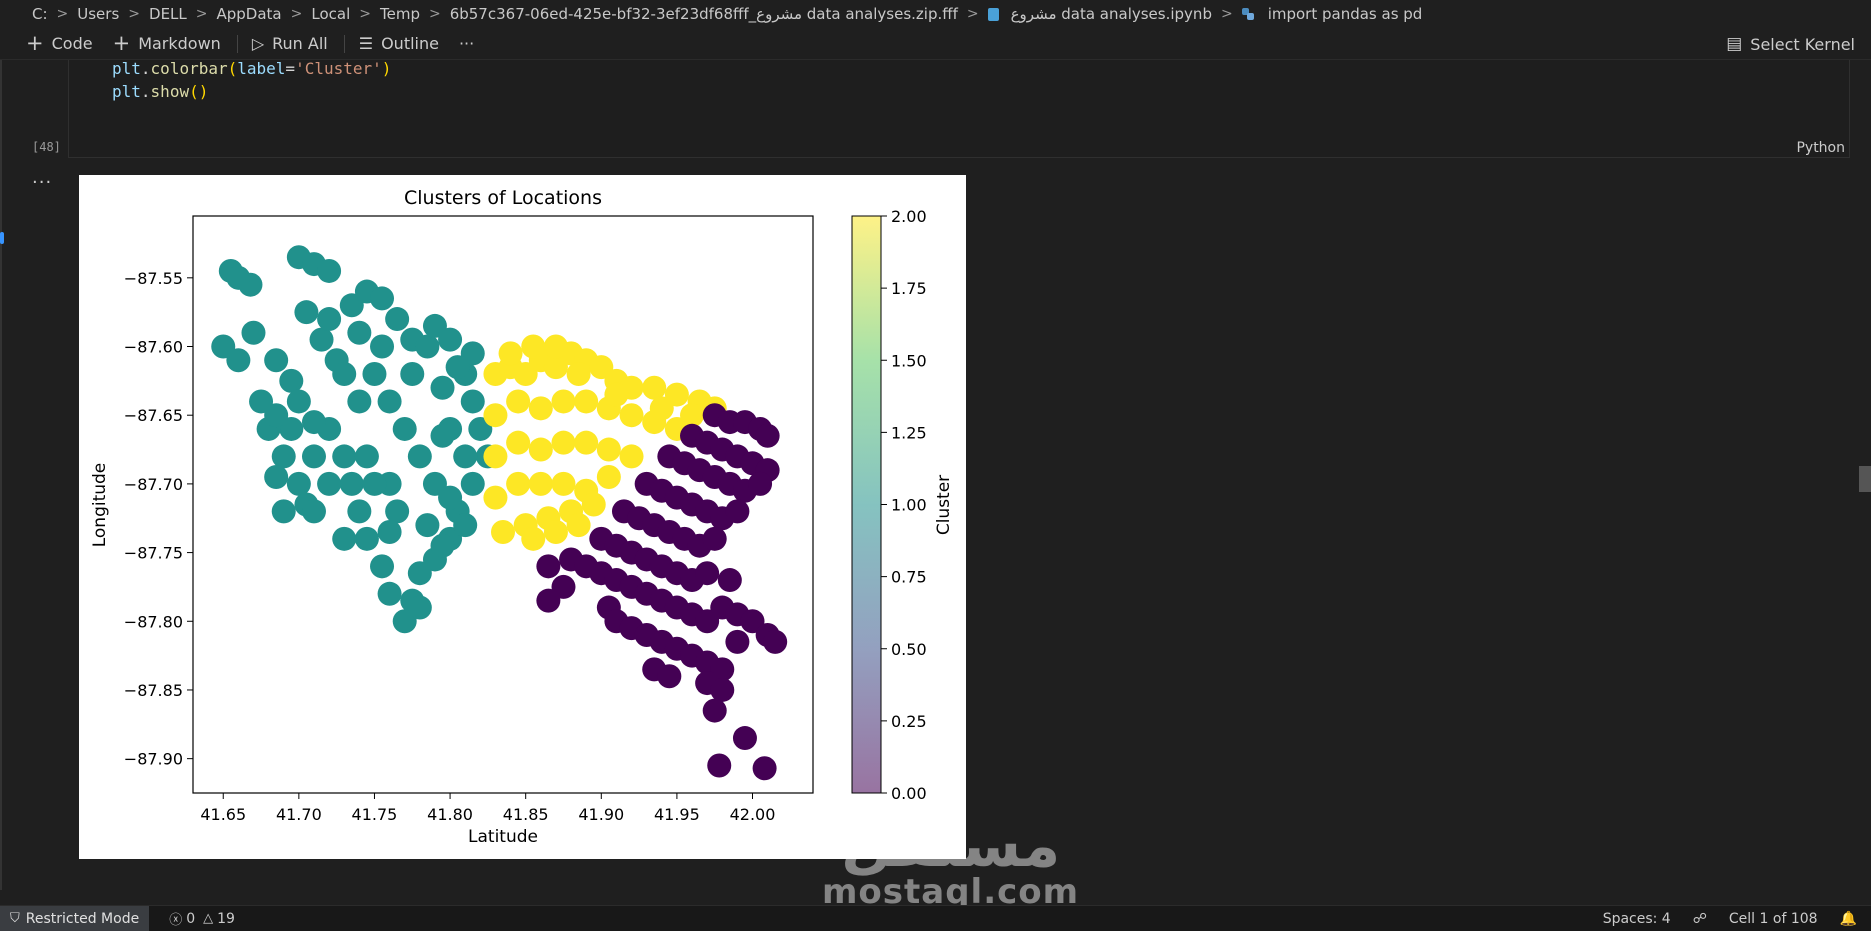  What do you see at coordinates (98, 14) in the screenshot?
I see `breadcrumb-item-users: Users` at bounding box center [98, 14].